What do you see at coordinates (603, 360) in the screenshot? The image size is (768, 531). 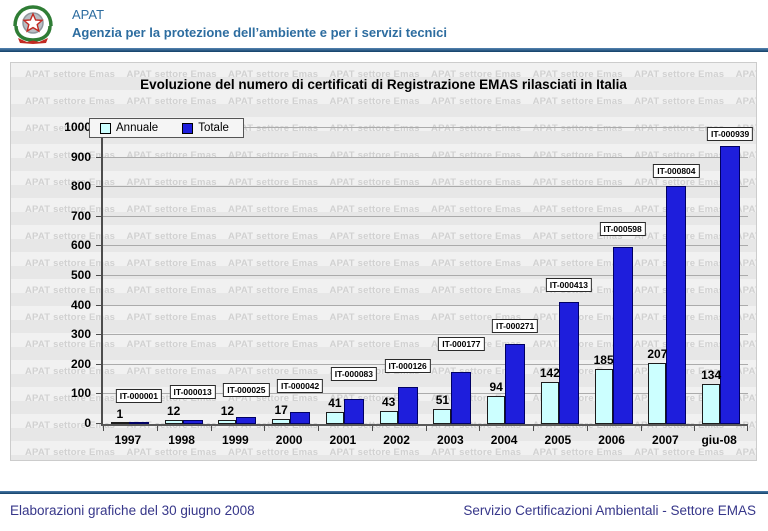 I see `annuale-value-label: 185` at bounding box center [603, 360].